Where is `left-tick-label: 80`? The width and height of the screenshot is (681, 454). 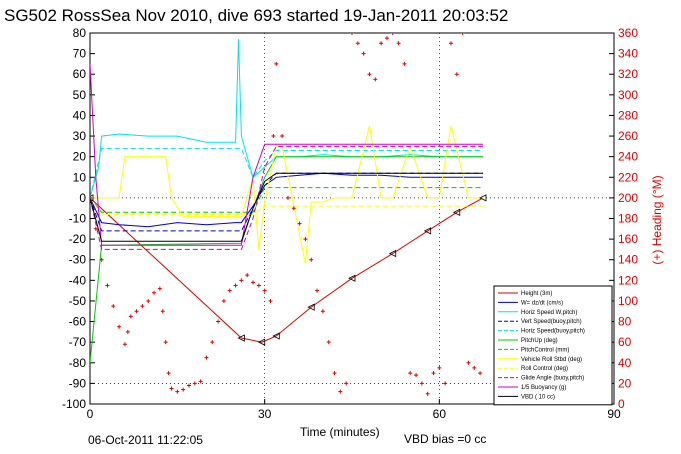
left-tick-label: 80 is located at coordinates (80, 33).